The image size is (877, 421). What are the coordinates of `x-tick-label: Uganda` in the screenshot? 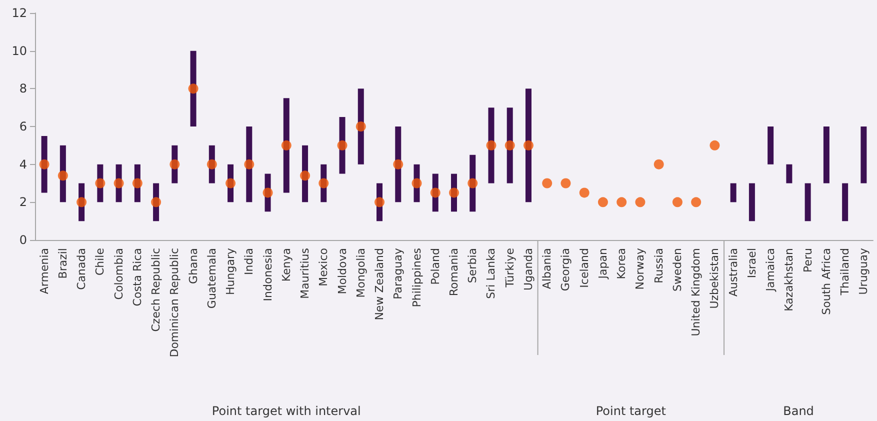 It's located at (528, 269).